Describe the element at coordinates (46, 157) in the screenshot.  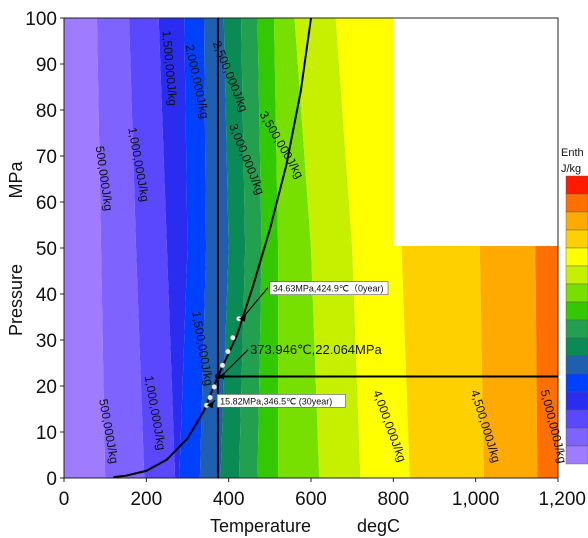
I see `y-tick-label: 70` at that location.